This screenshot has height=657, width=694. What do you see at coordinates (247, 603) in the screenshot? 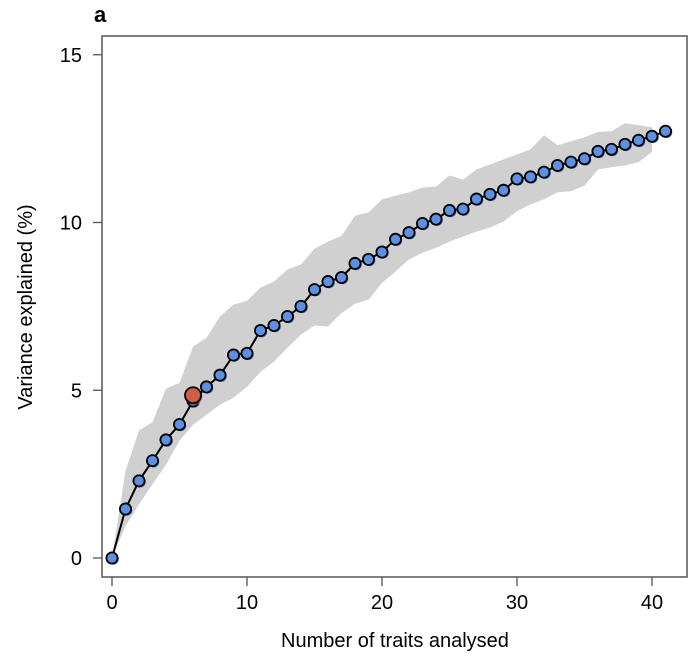
I see `x-tick-label: 10` at bounding box center [247, 603].